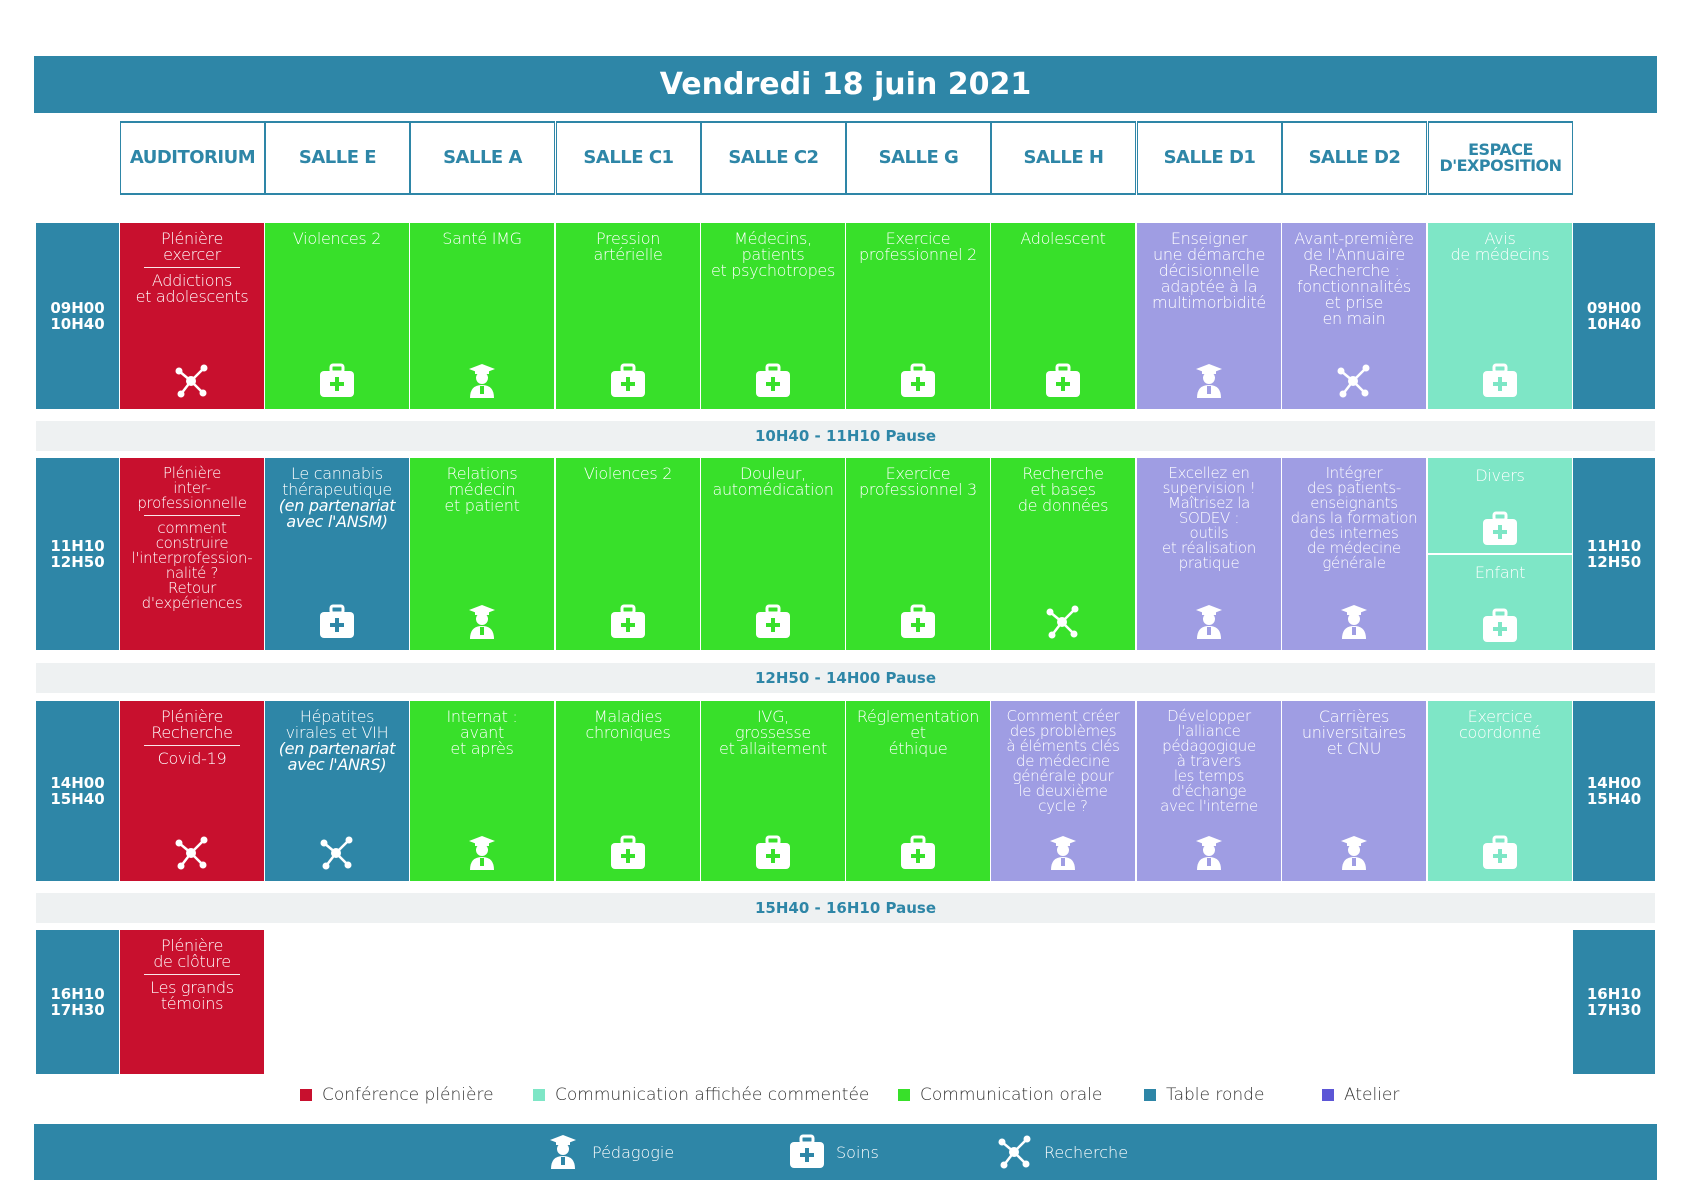 This screenshot has width=1687, height=1193. What do you see at coordinates (1063, 238) in the screenshot?
I see `session-title-line: Adolescent` at bounding box center [1063, 238].